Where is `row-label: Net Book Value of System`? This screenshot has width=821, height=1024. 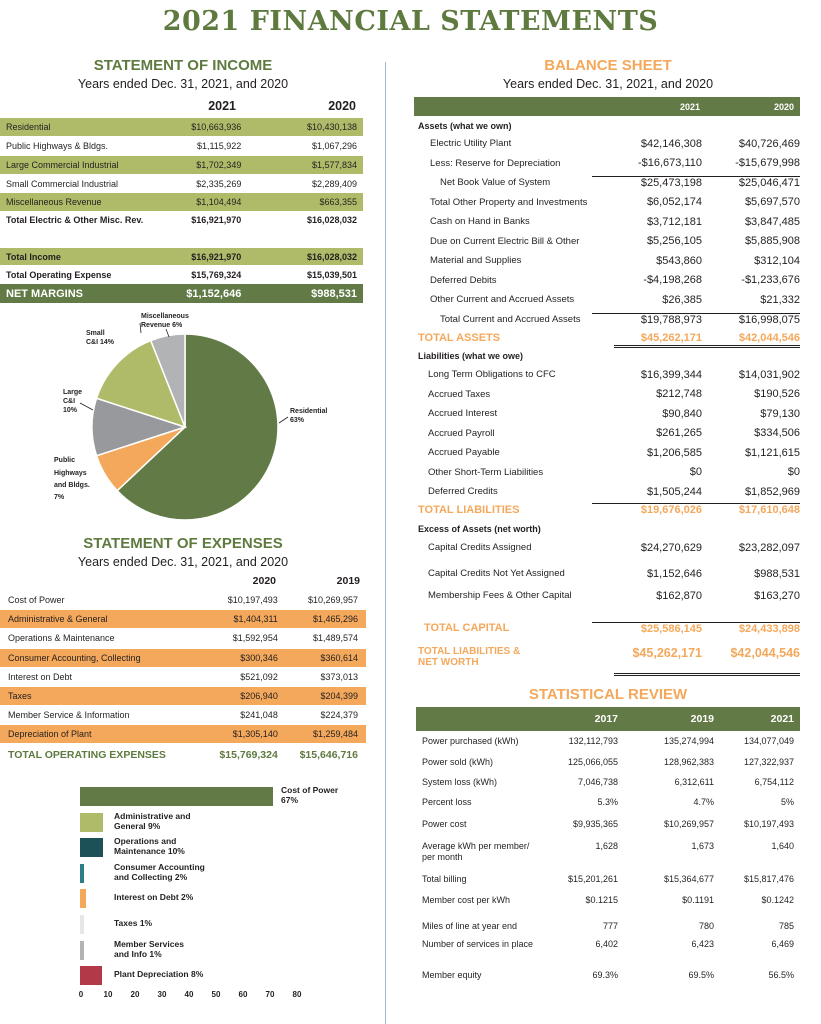
row-label: Net Book Value of System is located at coordinates (495, 182).